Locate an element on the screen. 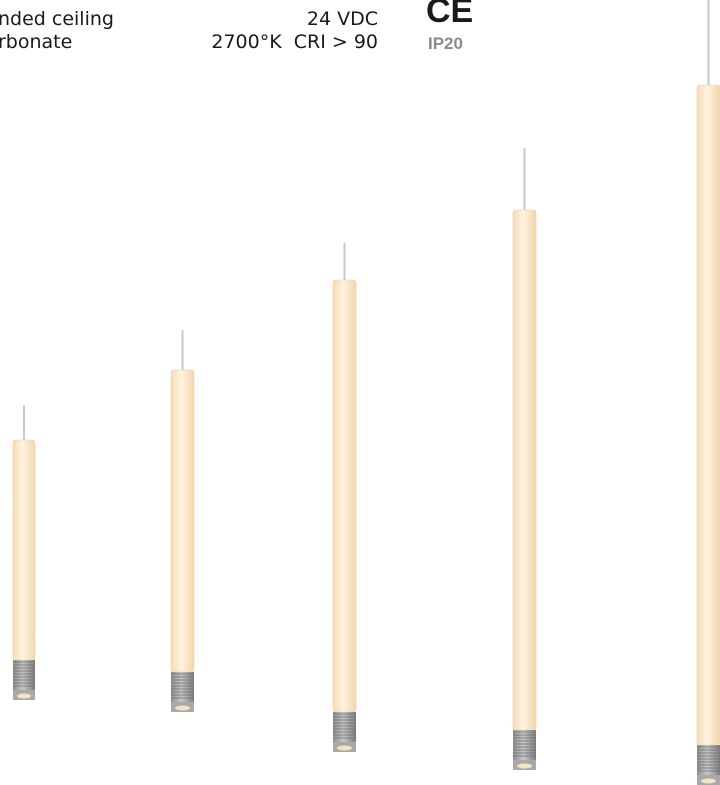 Image resolution: width=720 pixels, height=785 pixels. material-text: rbonate is located at coordinates (36, 42).